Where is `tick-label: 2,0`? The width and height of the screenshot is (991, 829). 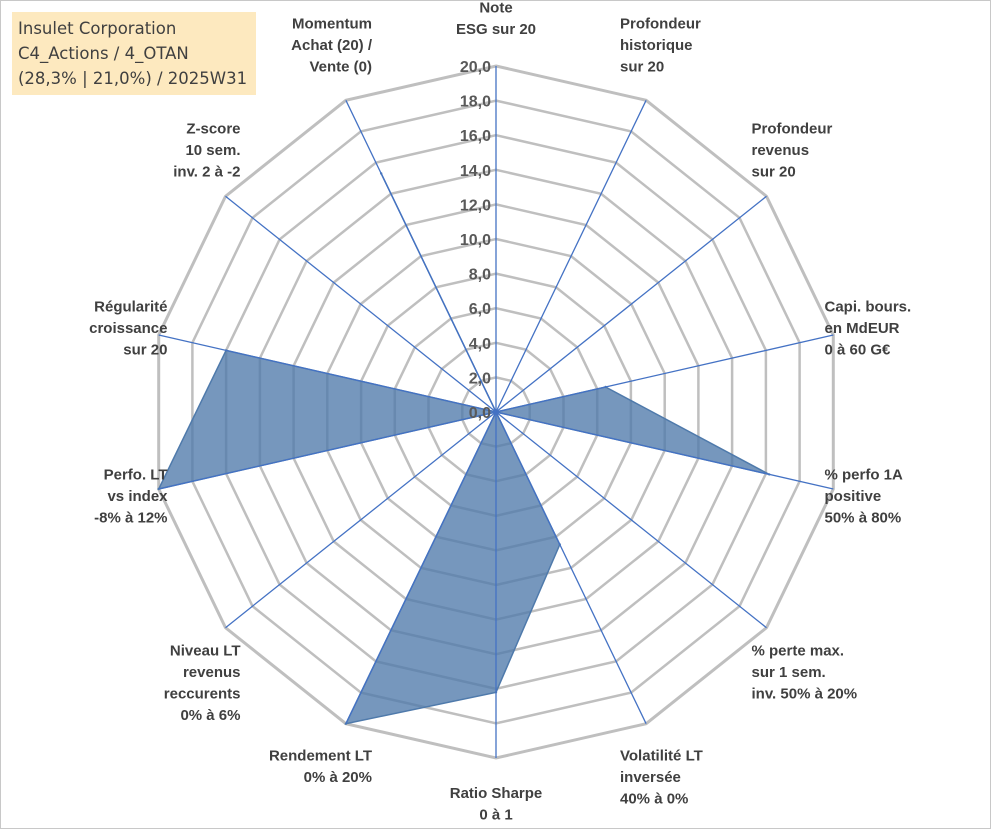
tick-label: 2,0 is located at coordinates (480, 378).